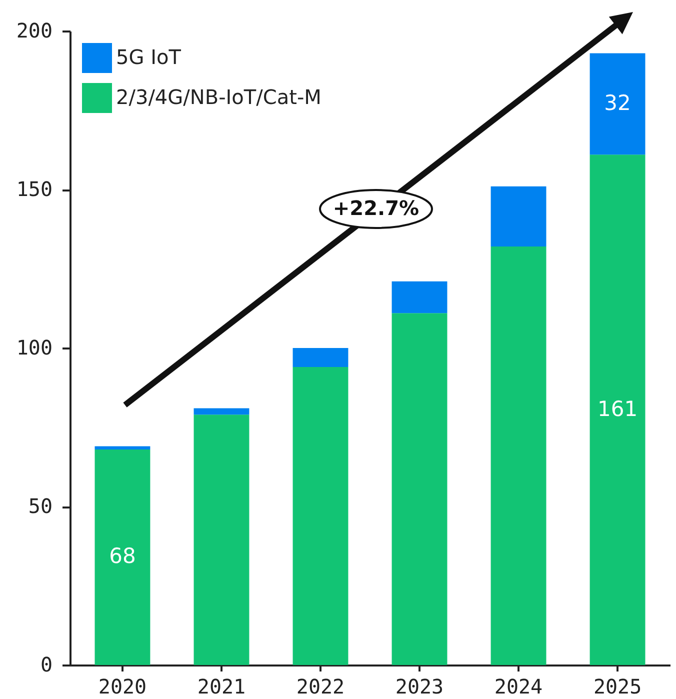 This screenshot has width=676, height=699. I want to click on legend-label: 5G IoT, so click(149, 57).